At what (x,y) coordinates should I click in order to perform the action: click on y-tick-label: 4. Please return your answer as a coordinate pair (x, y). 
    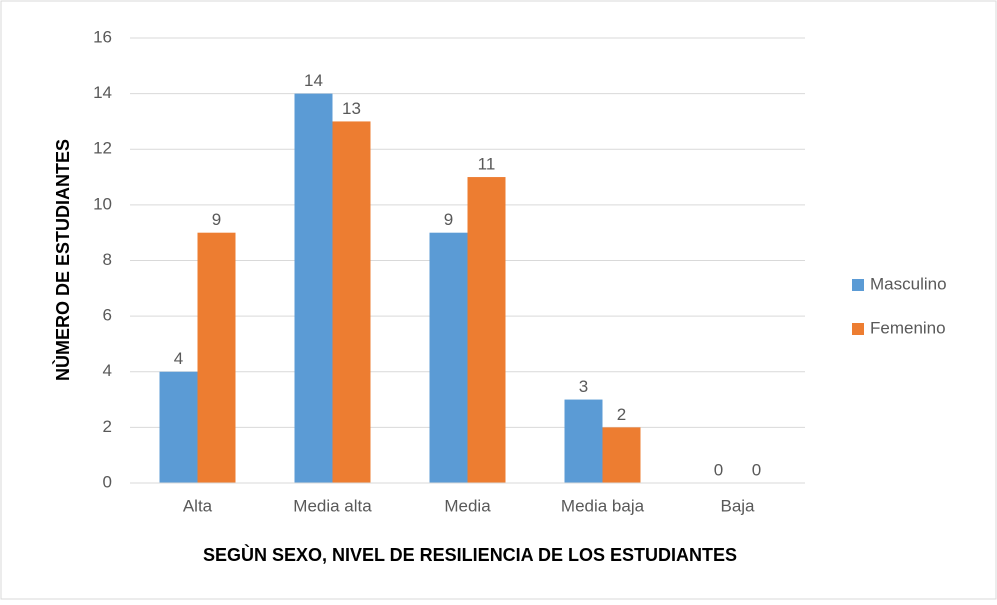
    Looking at the image, I should click on (107, 370).